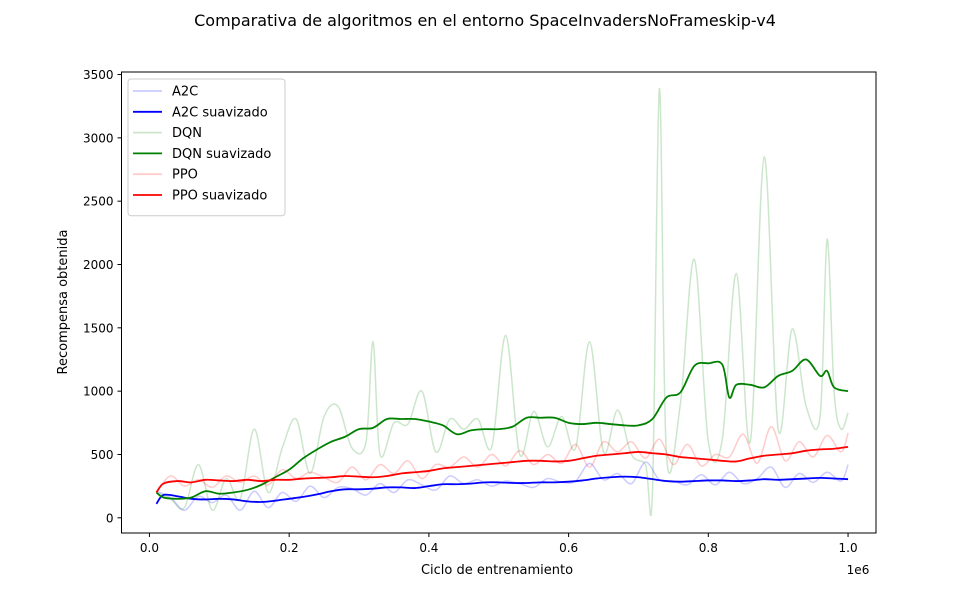 This screenshot has height=600, width=970. Describe the element at coordinates (102, 296) in the screenshot. I see `y-axis: 0 500 1000 1500 2000 2500 3000 3500` at that location.